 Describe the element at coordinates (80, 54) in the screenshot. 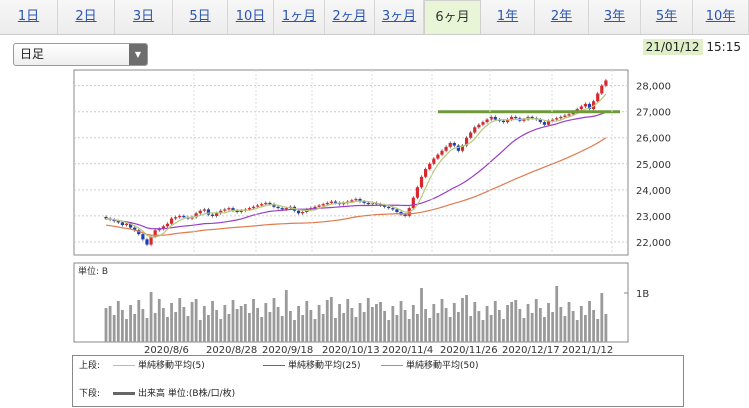

I see `chart-type-select: 日足 ▼` at that location.